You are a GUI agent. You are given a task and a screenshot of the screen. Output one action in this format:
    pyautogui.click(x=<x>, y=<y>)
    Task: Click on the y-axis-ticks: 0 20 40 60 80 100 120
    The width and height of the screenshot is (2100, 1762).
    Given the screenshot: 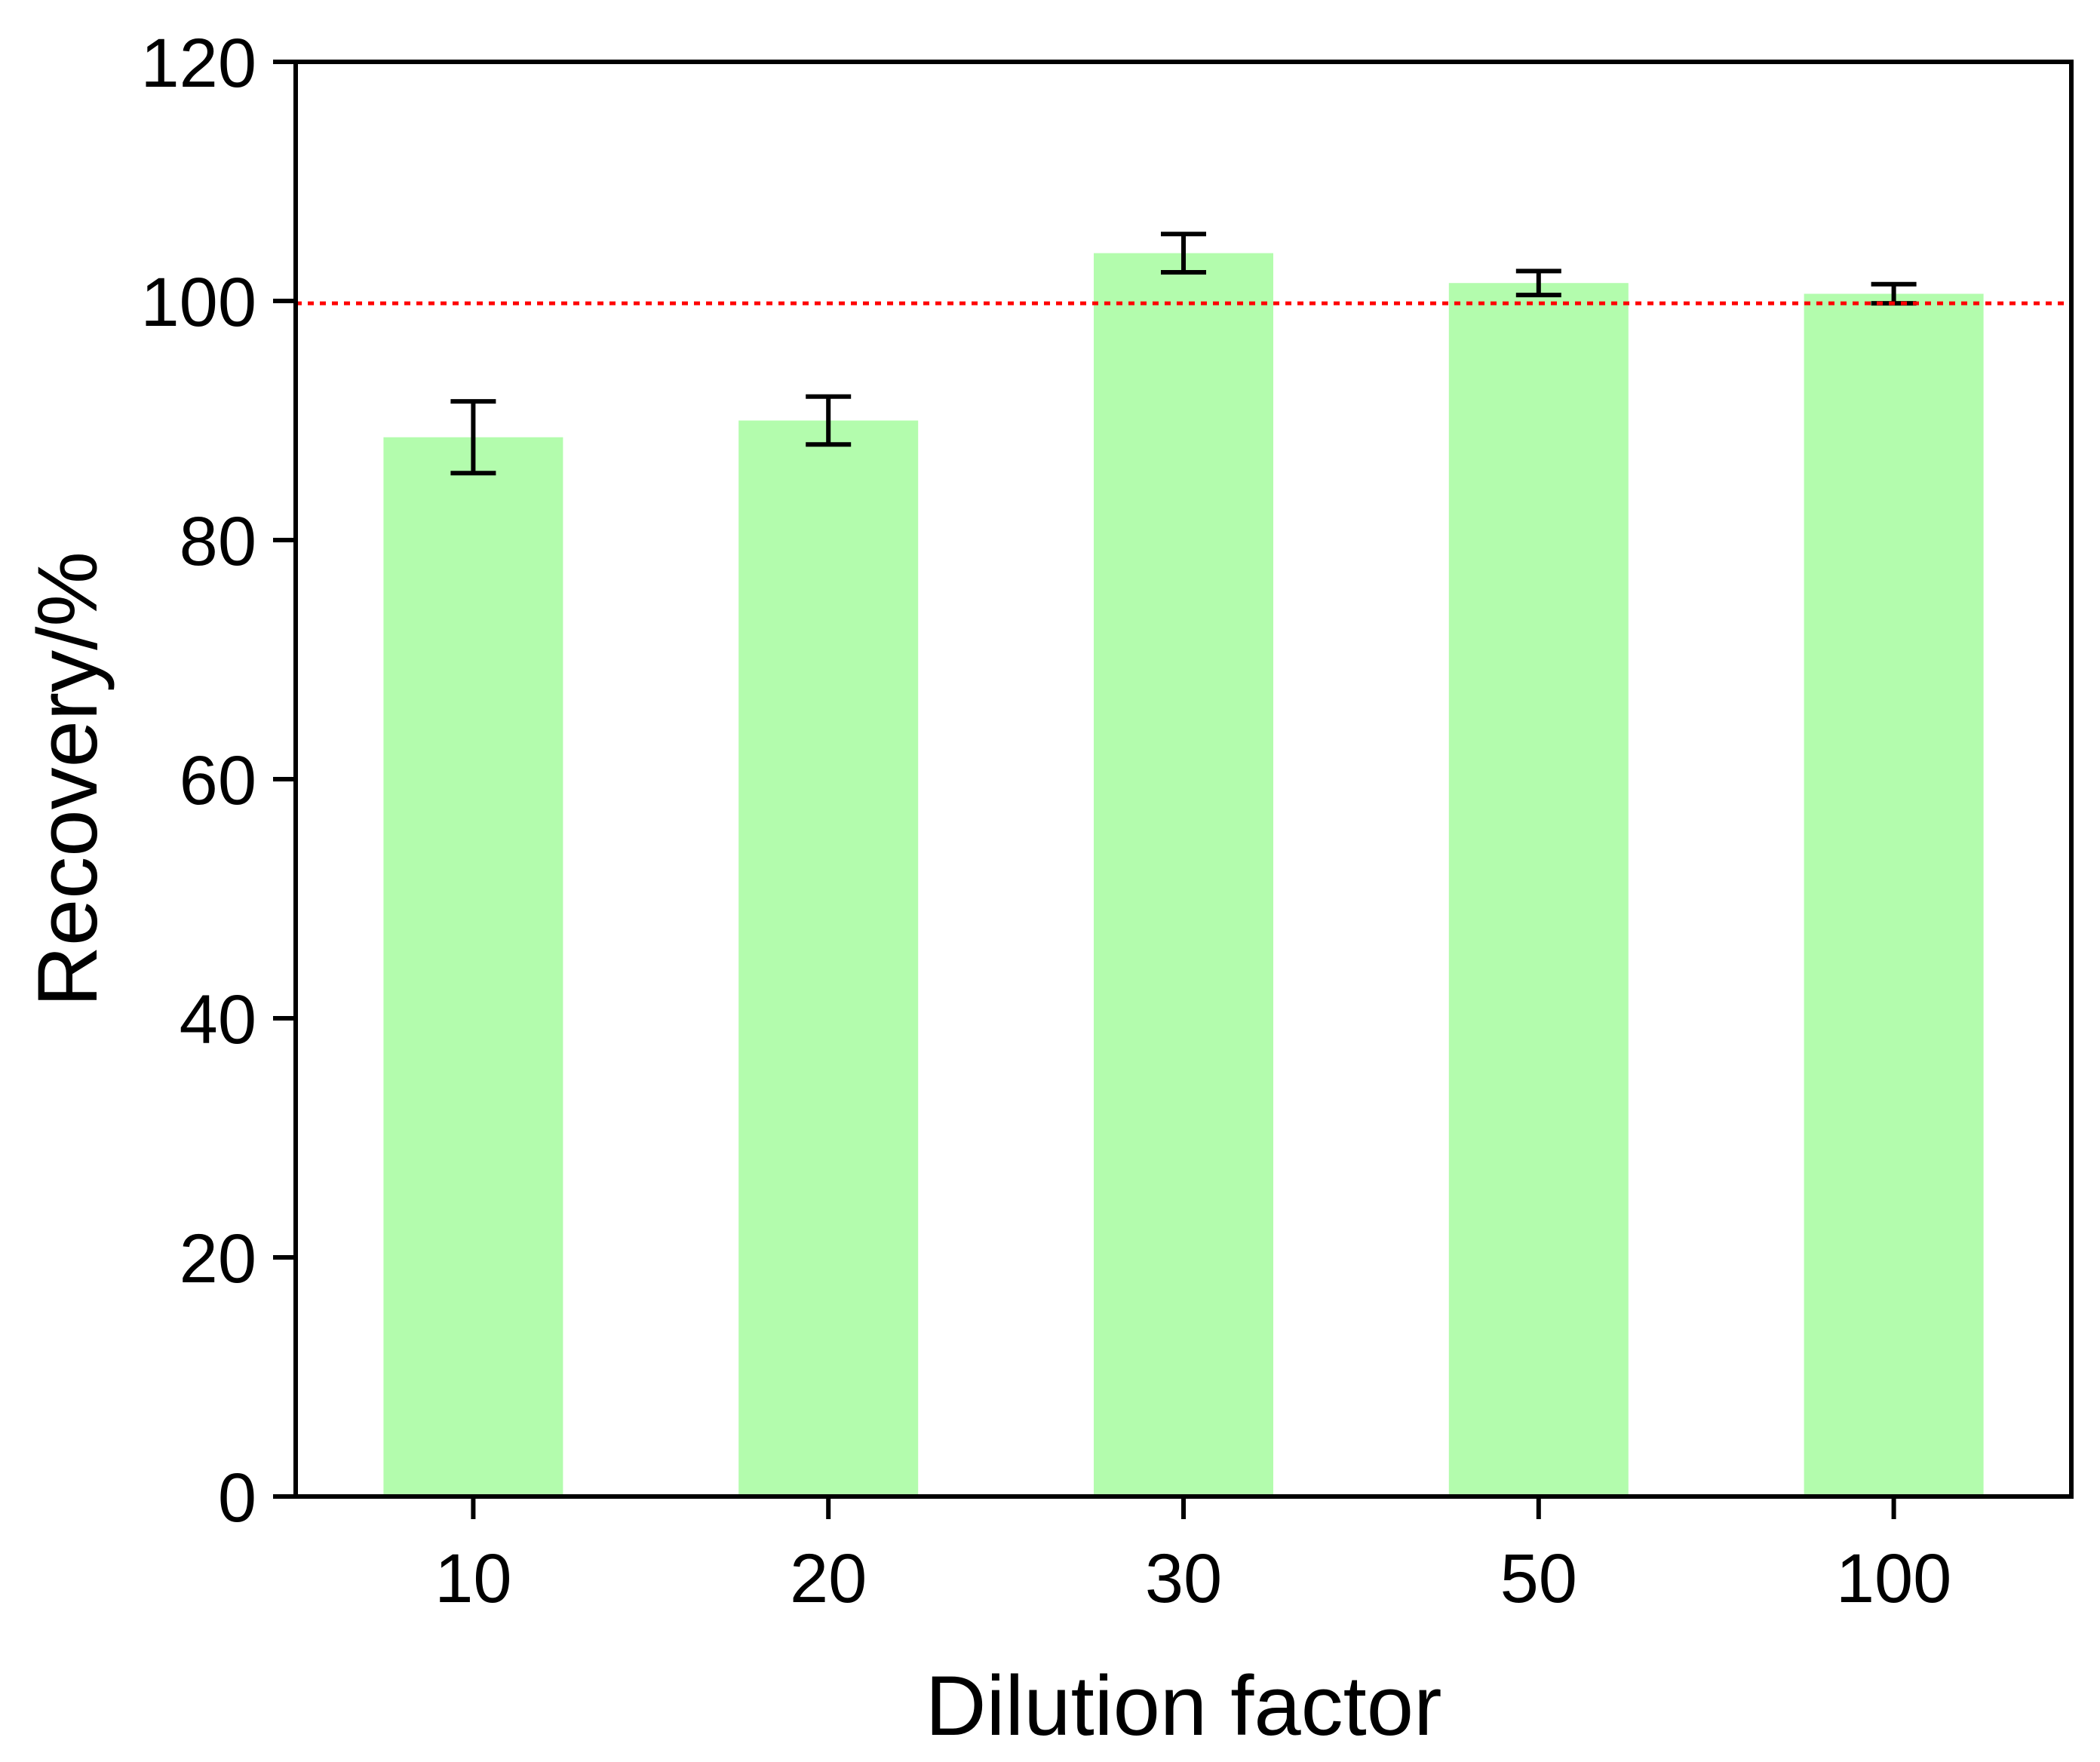 What is the action you would take?
    pyautogui.click(x=218, y=780)
    